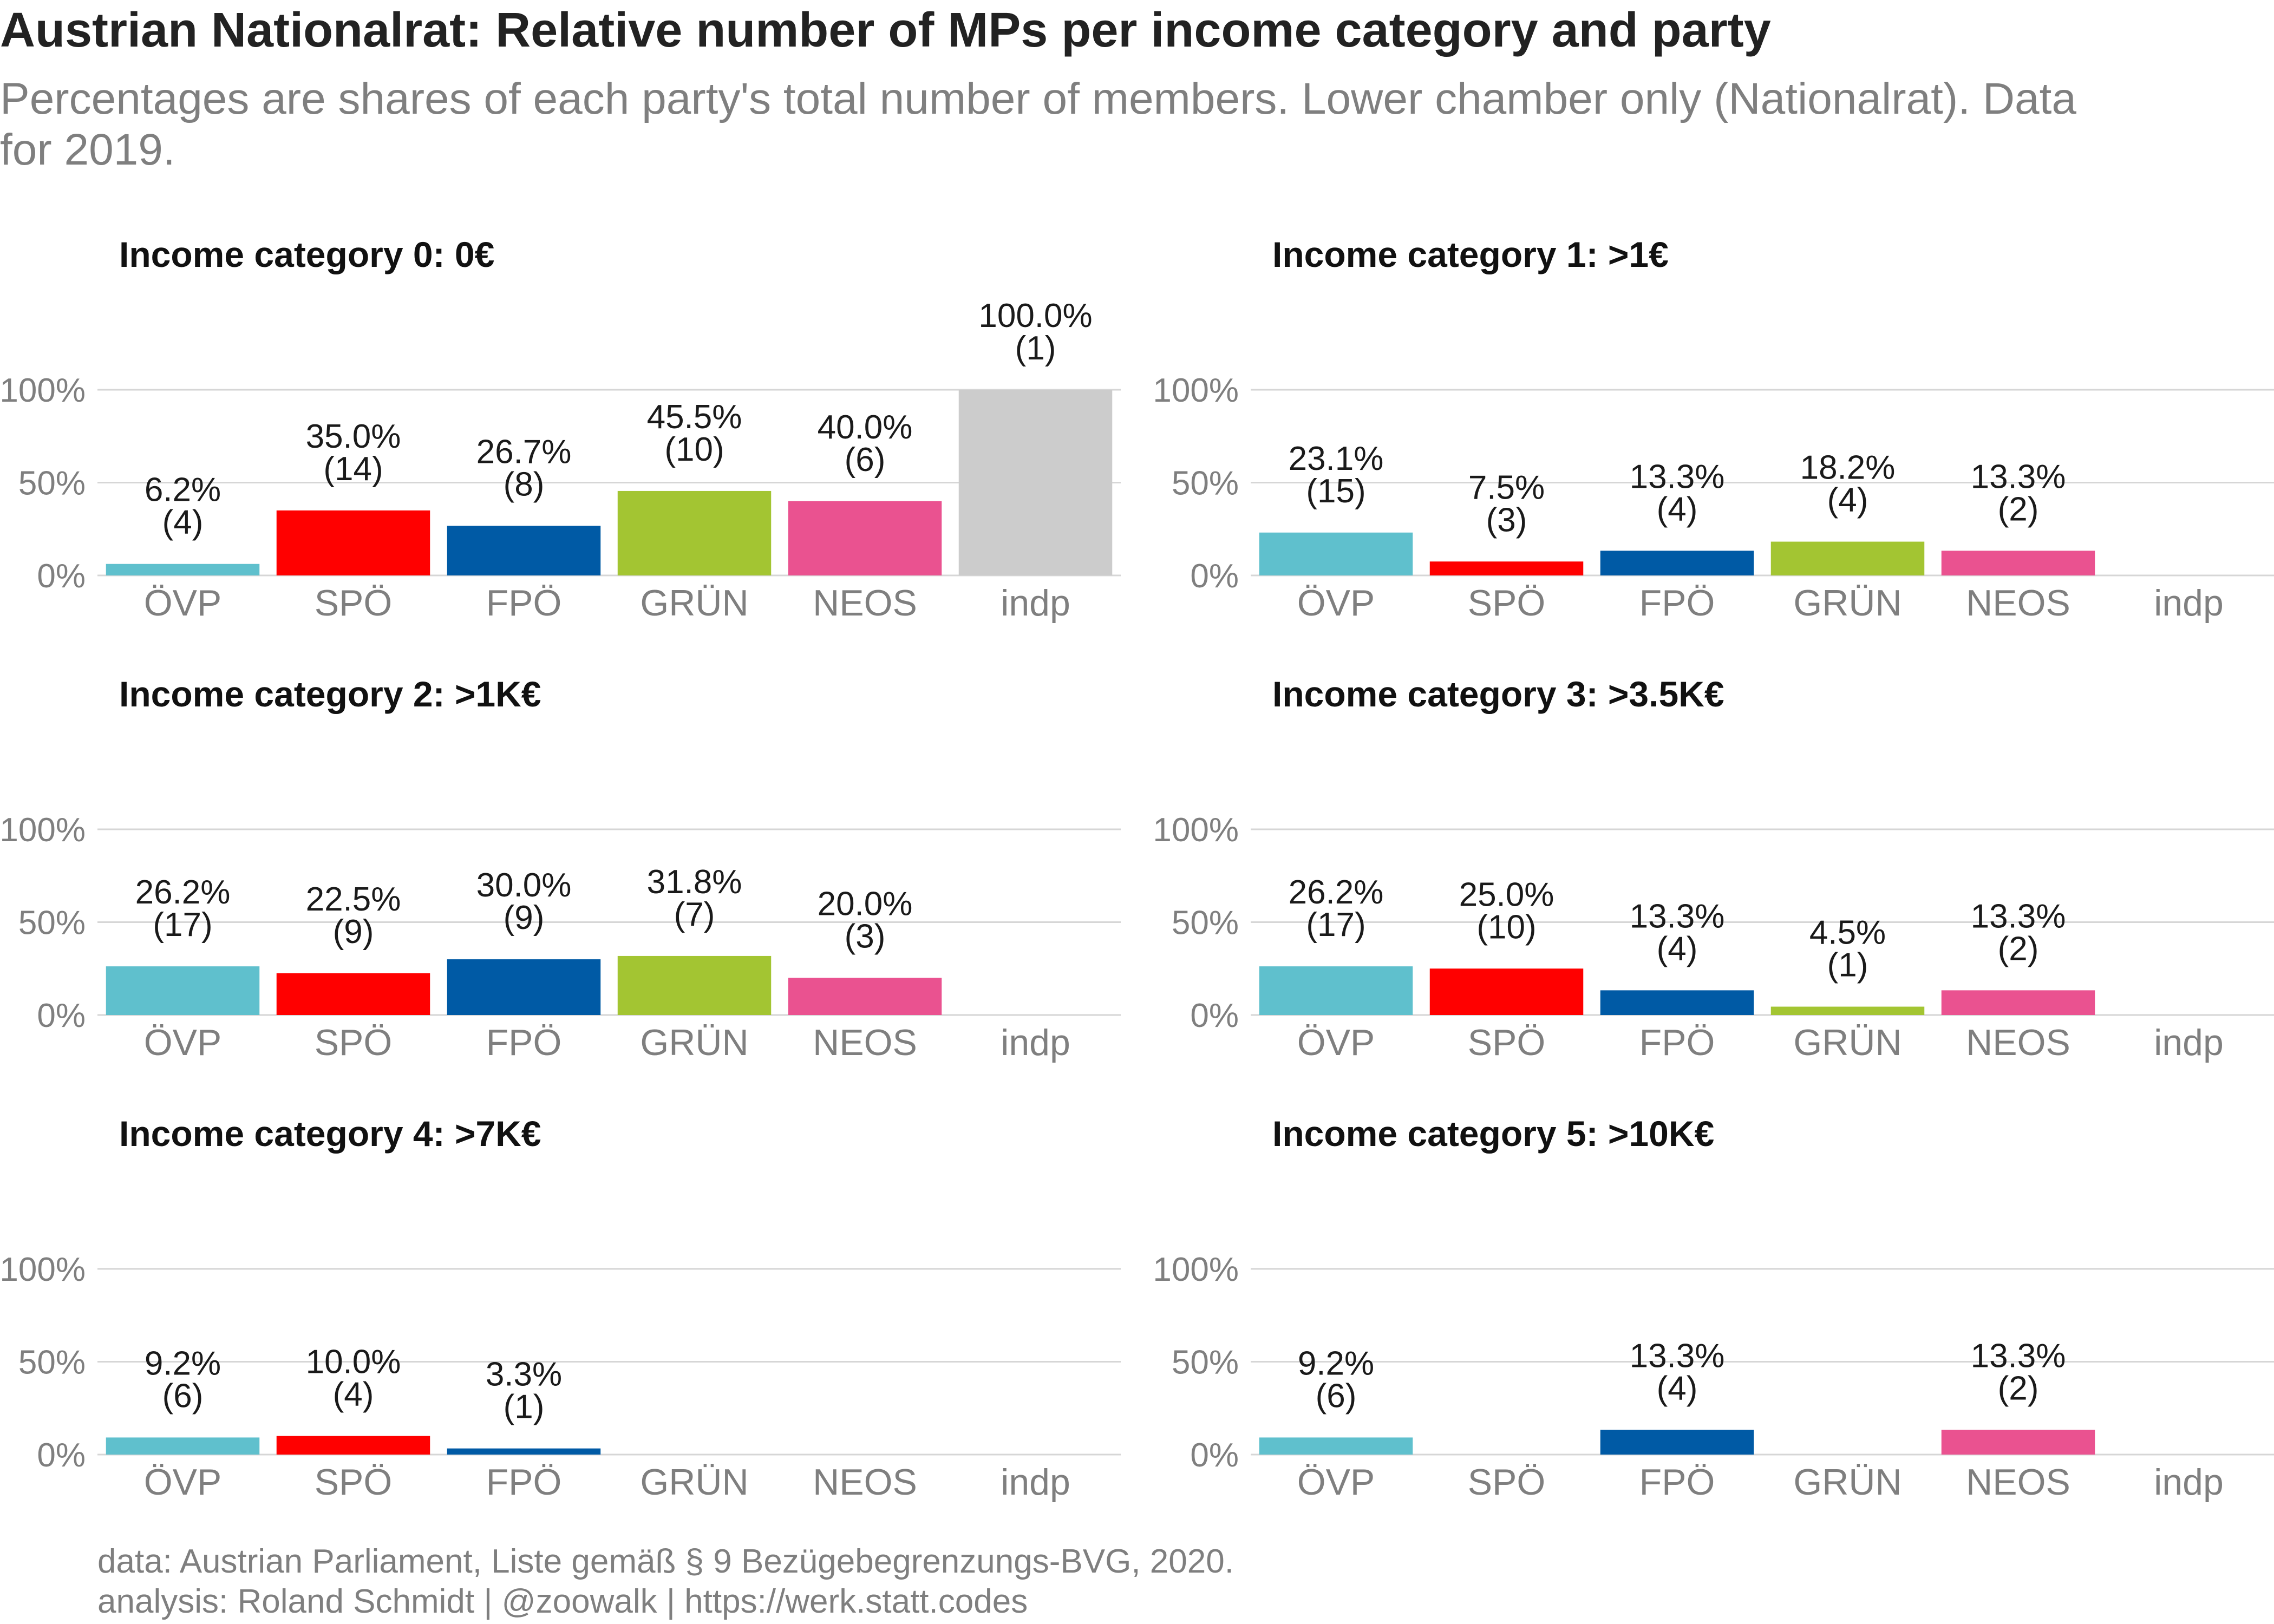 This screenshot has height=1624, width=2274. Describe the element at coordinates (524, 1374) in the screenshot. I see `data-label-percent: 3.3%` at that location.